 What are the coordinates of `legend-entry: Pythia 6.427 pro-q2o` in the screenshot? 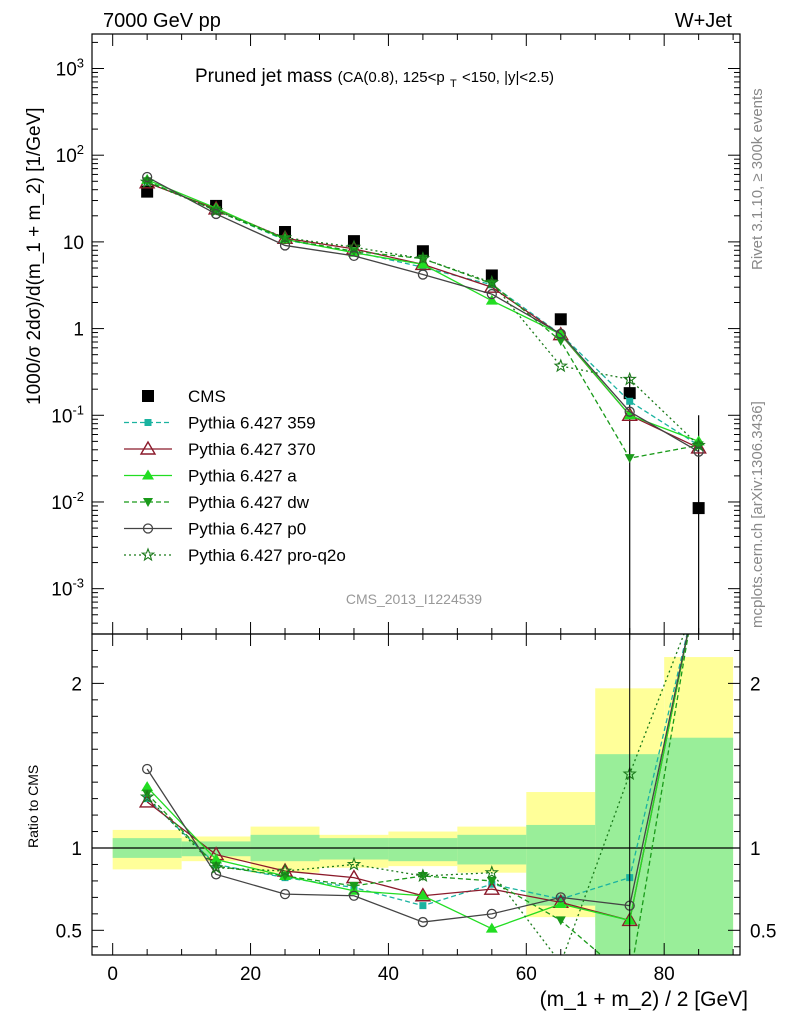 It's located at (235, 555).